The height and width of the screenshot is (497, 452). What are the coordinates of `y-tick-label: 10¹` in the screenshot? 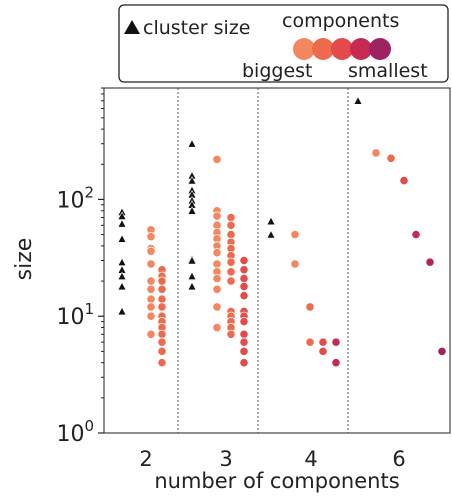 It's located at (75, 315).